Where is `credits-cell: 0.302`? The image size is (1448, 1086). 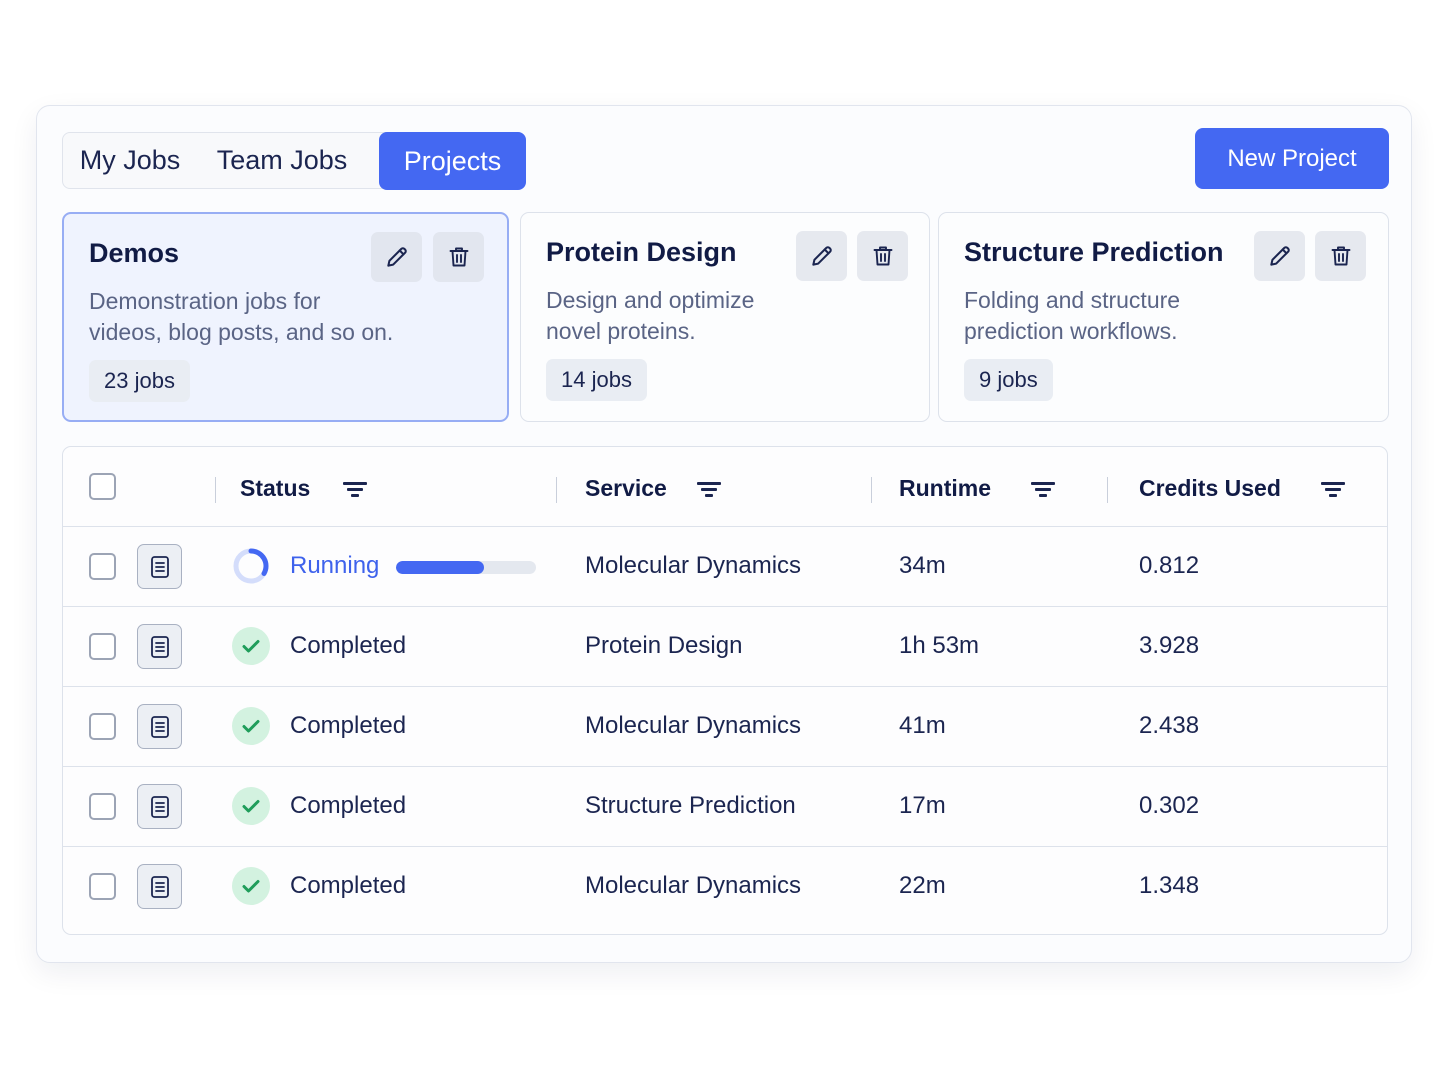
credits-cell: 0.302 is located at coordinates (1169, 805).